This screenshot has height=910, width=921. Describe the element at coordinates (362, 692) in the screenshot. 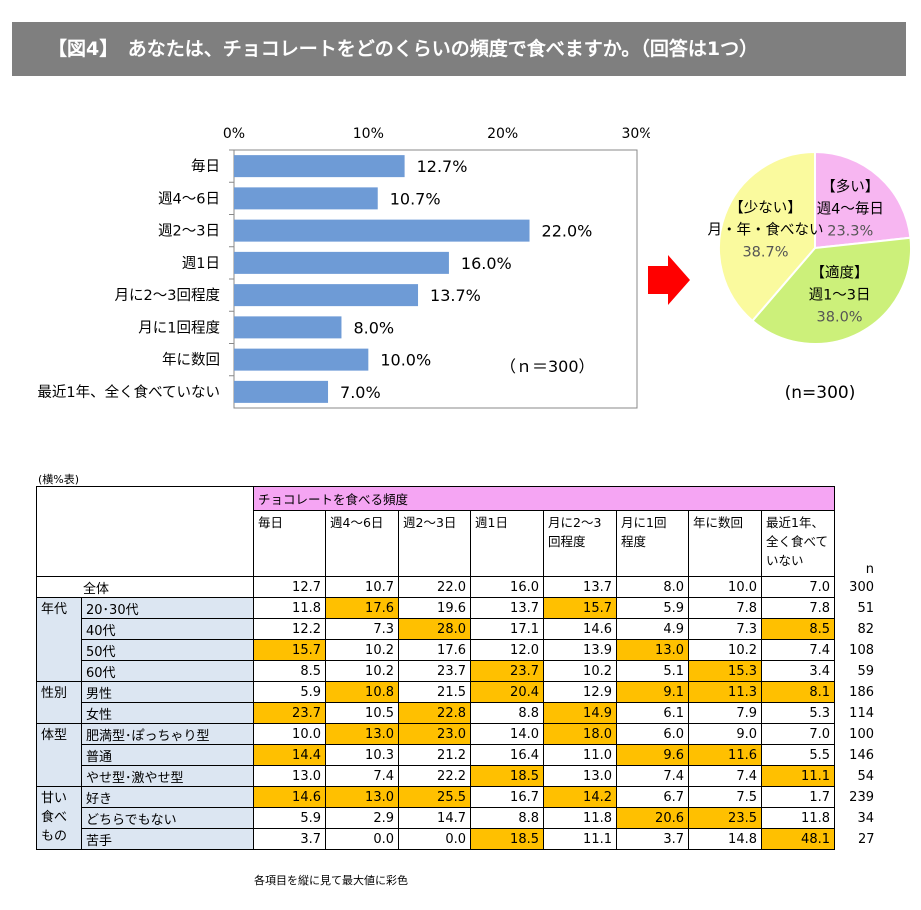

I see `table-cell: 10.8` at that location.